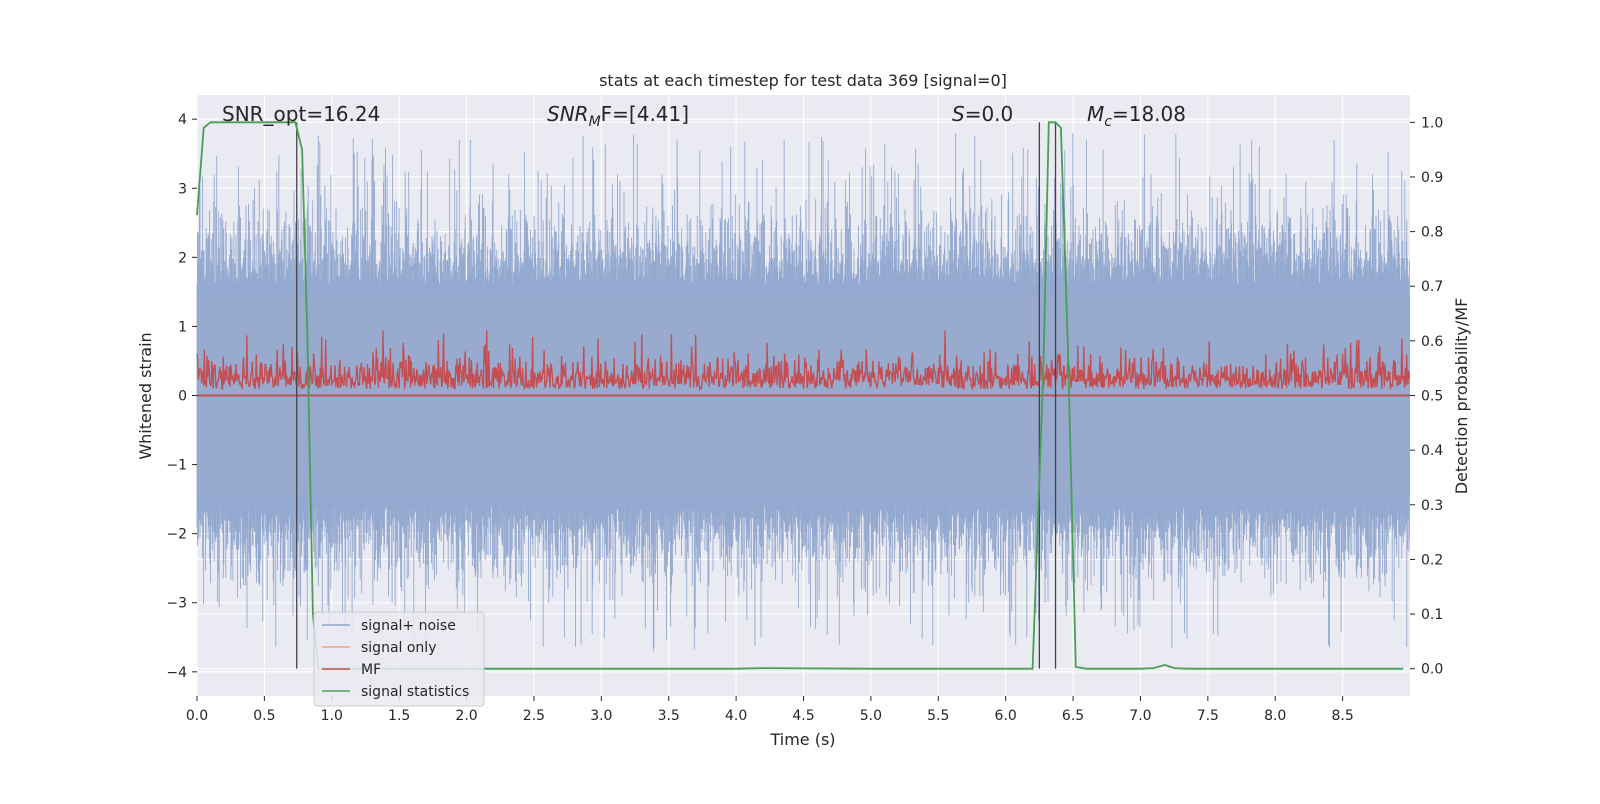 Image resolution: width=1600 pixels, height=804 pixels. Describe the element at coordinates (1108, 122) in the screenshot. I see `annotation-mc-sub: c` at that location.